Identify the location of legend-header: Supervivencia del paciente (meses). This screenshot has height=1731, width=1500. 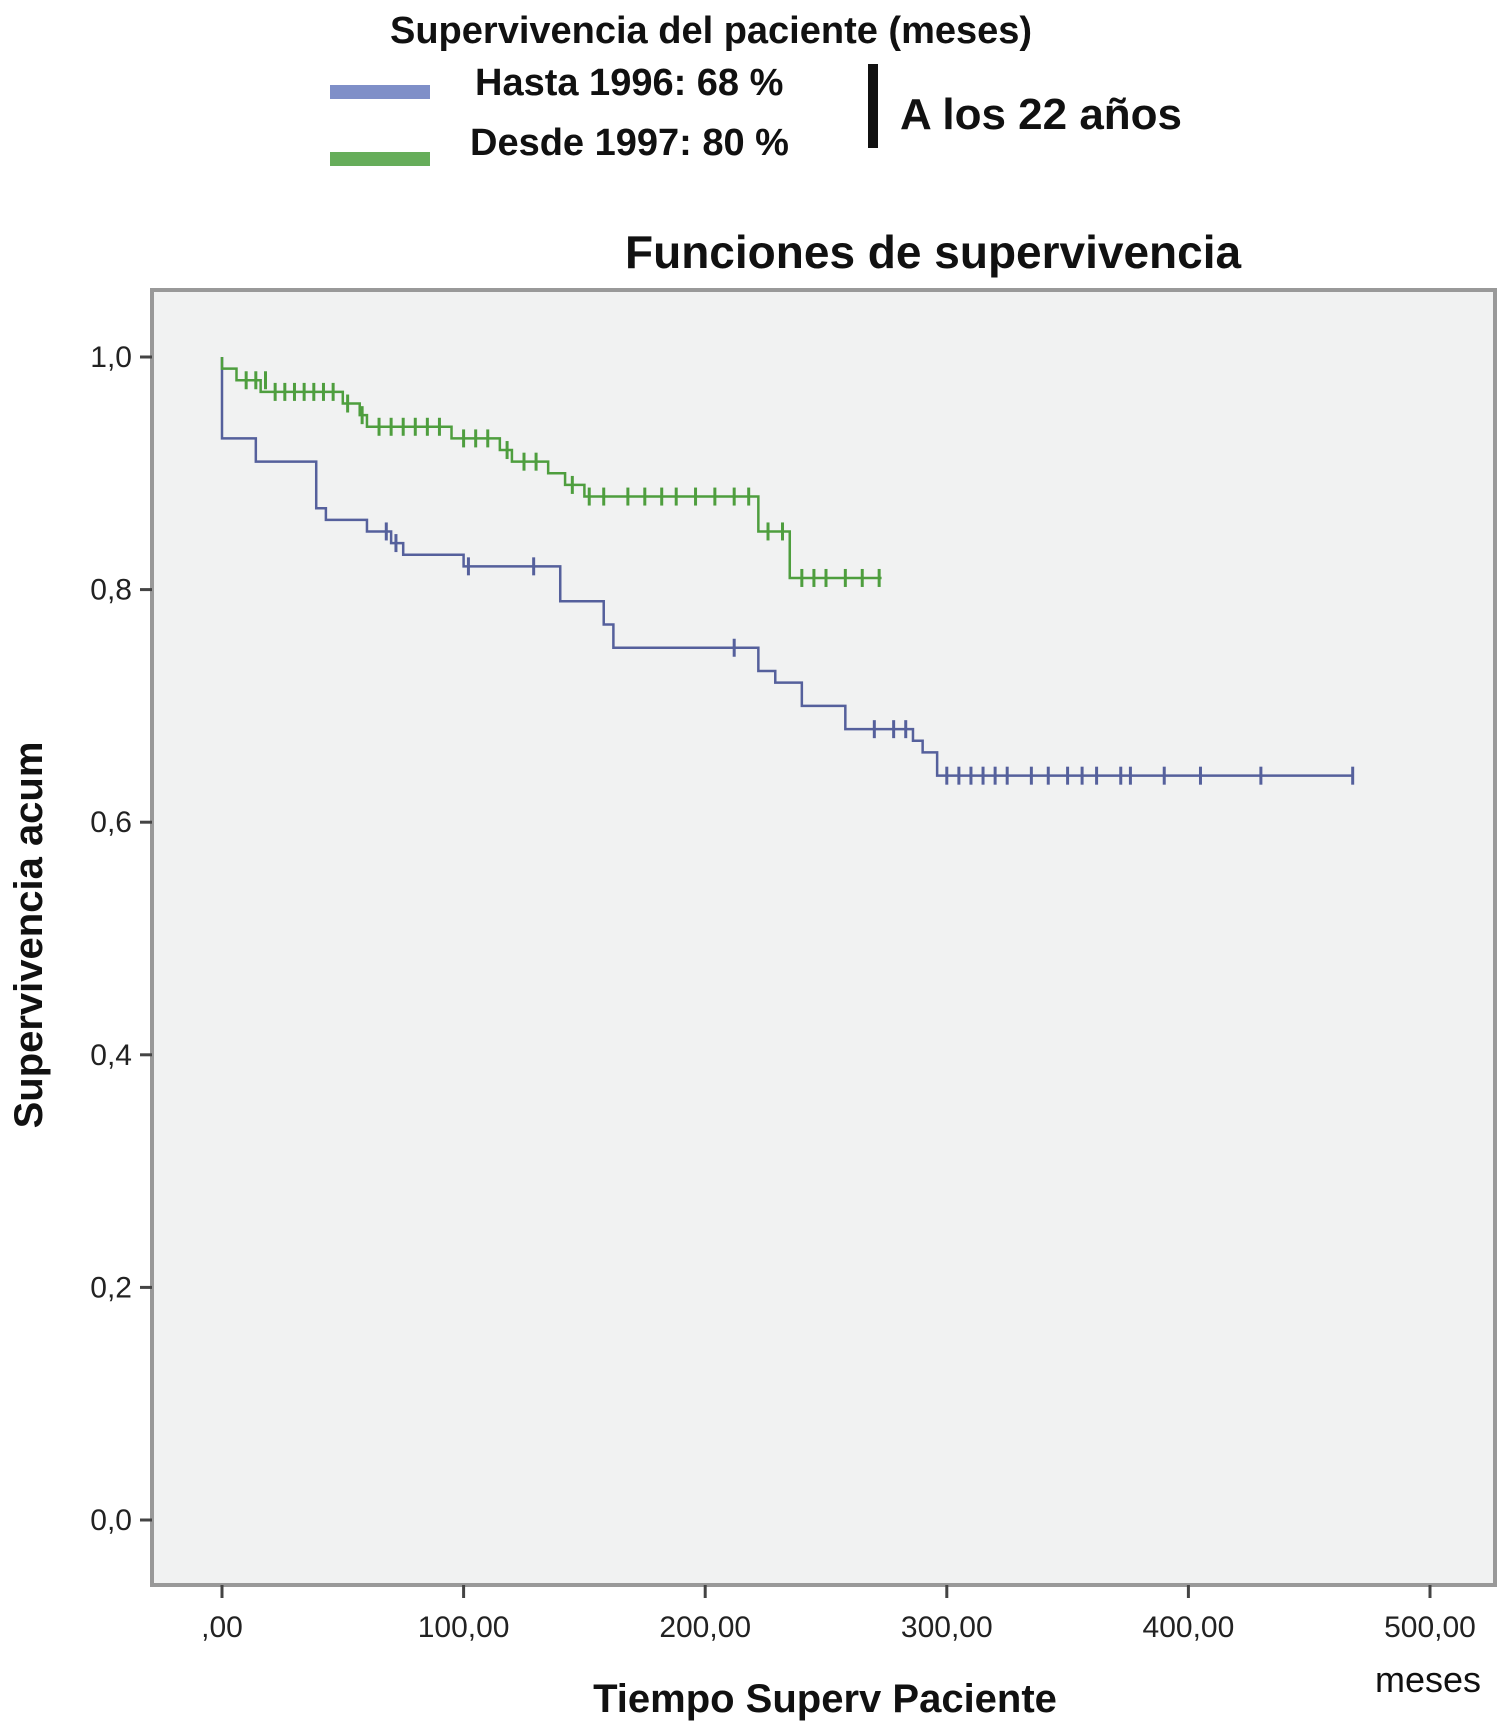
(711, 31).